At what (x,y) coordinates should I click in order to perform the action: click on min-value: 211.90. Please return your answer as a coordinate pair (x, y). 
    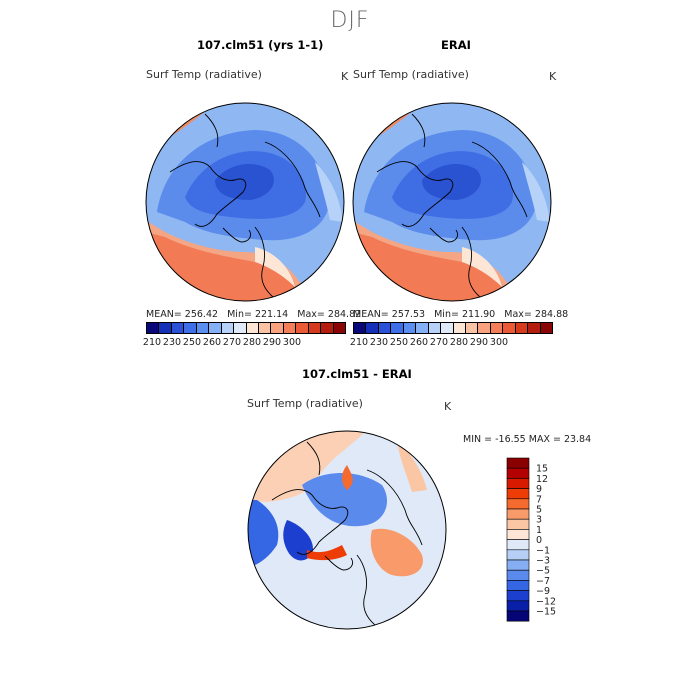
    Looking at the image, I should click on (478, 314).